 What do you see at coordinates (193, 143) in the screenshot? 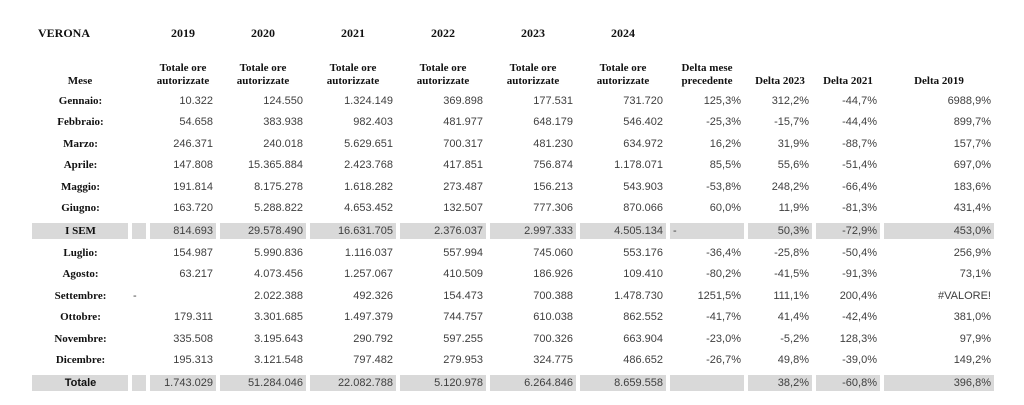
I see `cell-2019: 246.371` at bounding box center [193, 143].